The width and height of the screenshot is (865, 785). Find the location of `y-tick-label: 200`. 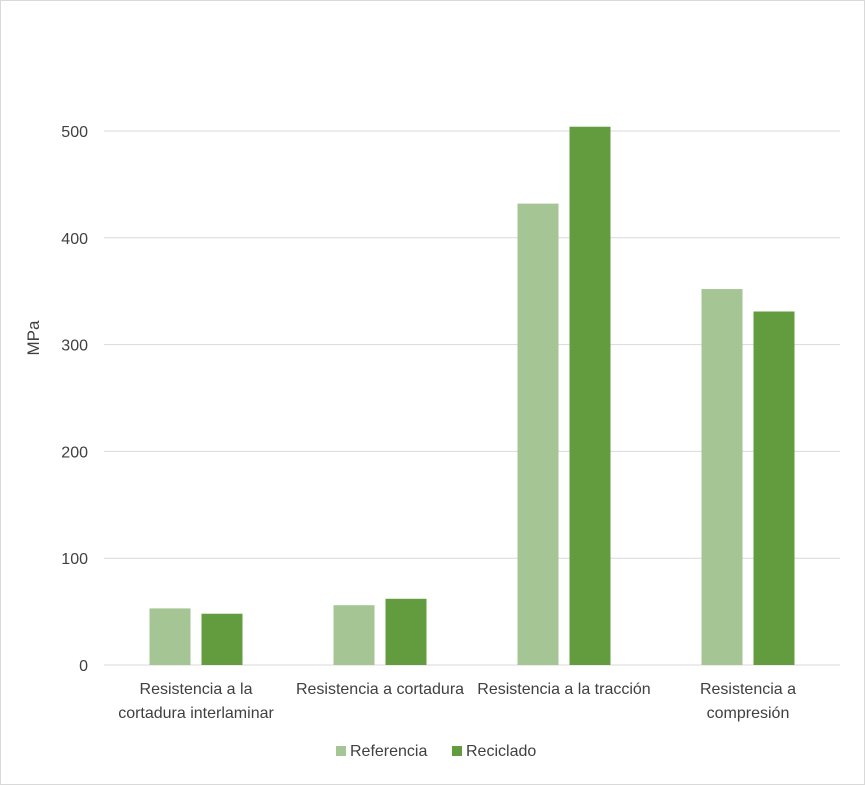

y-tick-label: 200 is located at coordinates (74, 452).